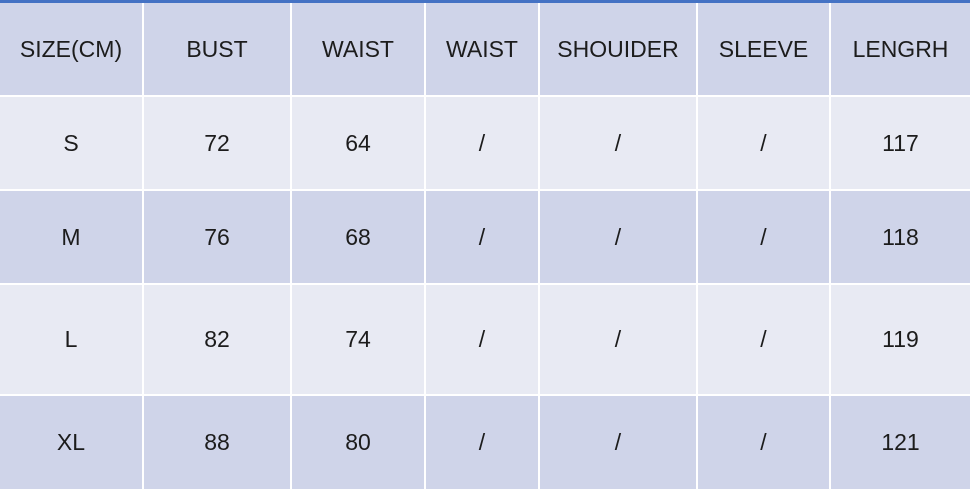  Describe the element at coordinates (900, 442) in the screenshot. I see `value-cell: 121` at that location.